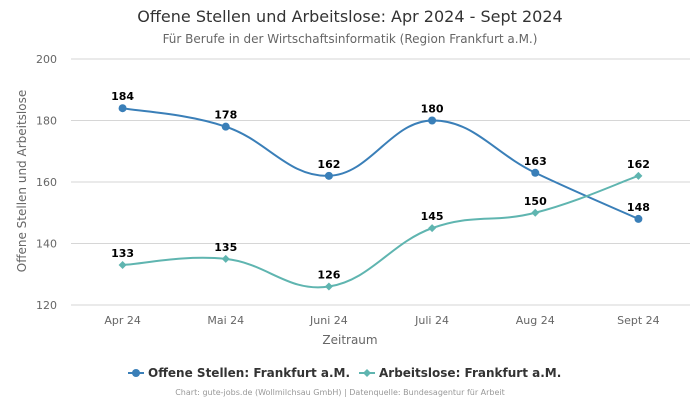 The height and width of the screenshot is (400, 700). Describe the element at coordinates (46, 305) in the screenshot. I see `y-tick-label: 120` at that location.